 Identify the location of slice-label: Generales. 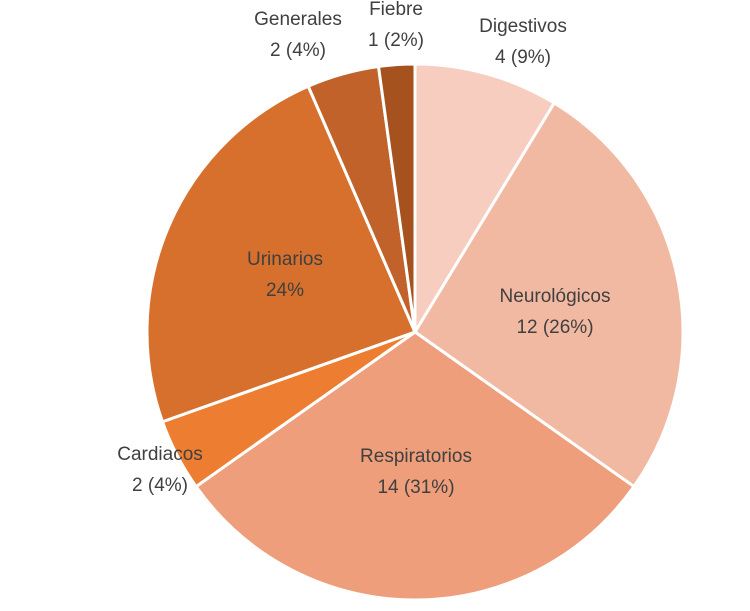
(298, 19).